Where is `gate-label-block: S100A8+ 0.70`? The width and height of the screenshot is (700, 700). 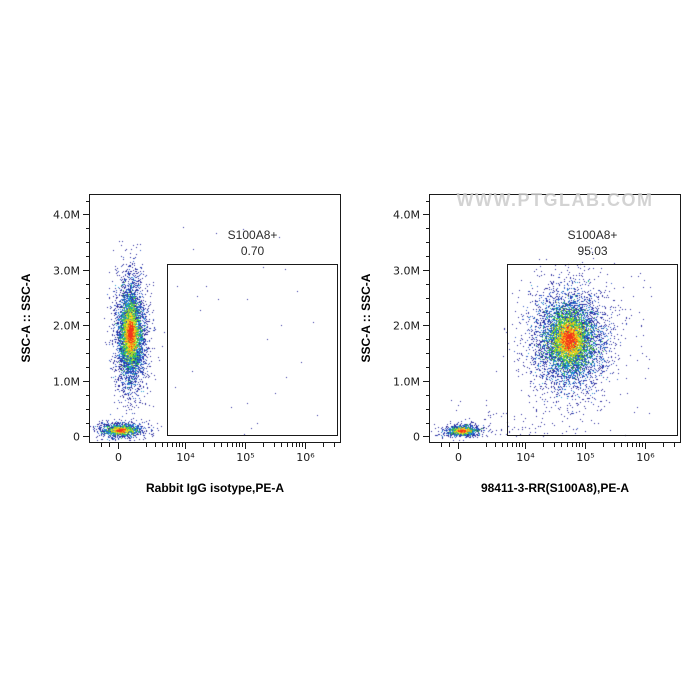
gate-label-block: S100A8+ 0.70 is located at coordinates (253, 243).